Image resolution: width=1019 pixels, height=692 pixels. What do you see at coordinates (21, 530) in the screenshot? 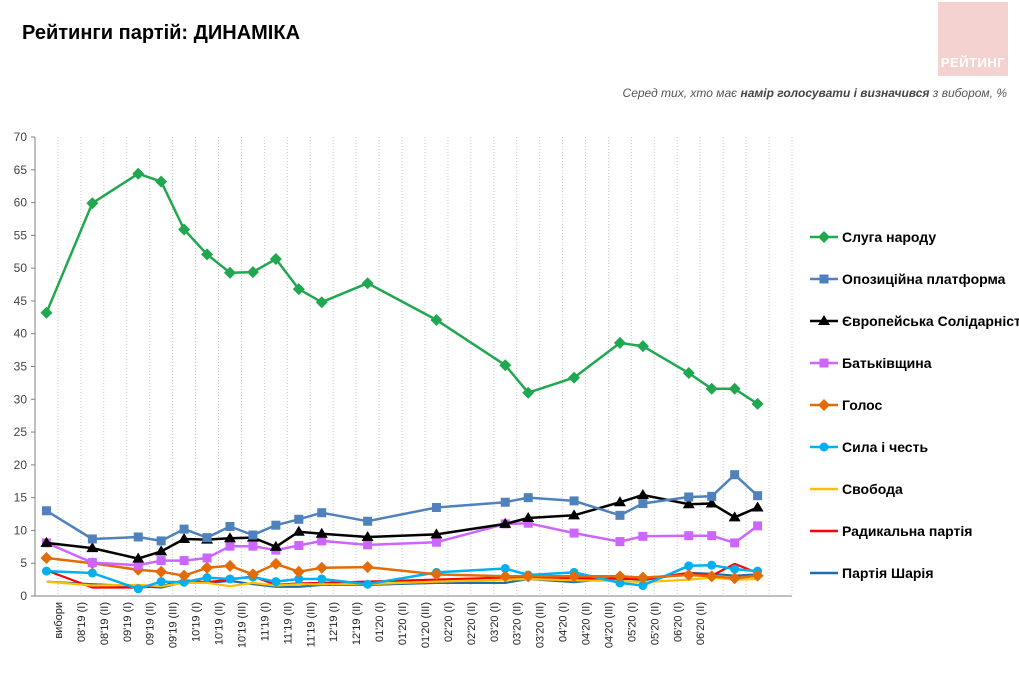
I see `y-tick-label: 10` at bounding box center [21, 530].